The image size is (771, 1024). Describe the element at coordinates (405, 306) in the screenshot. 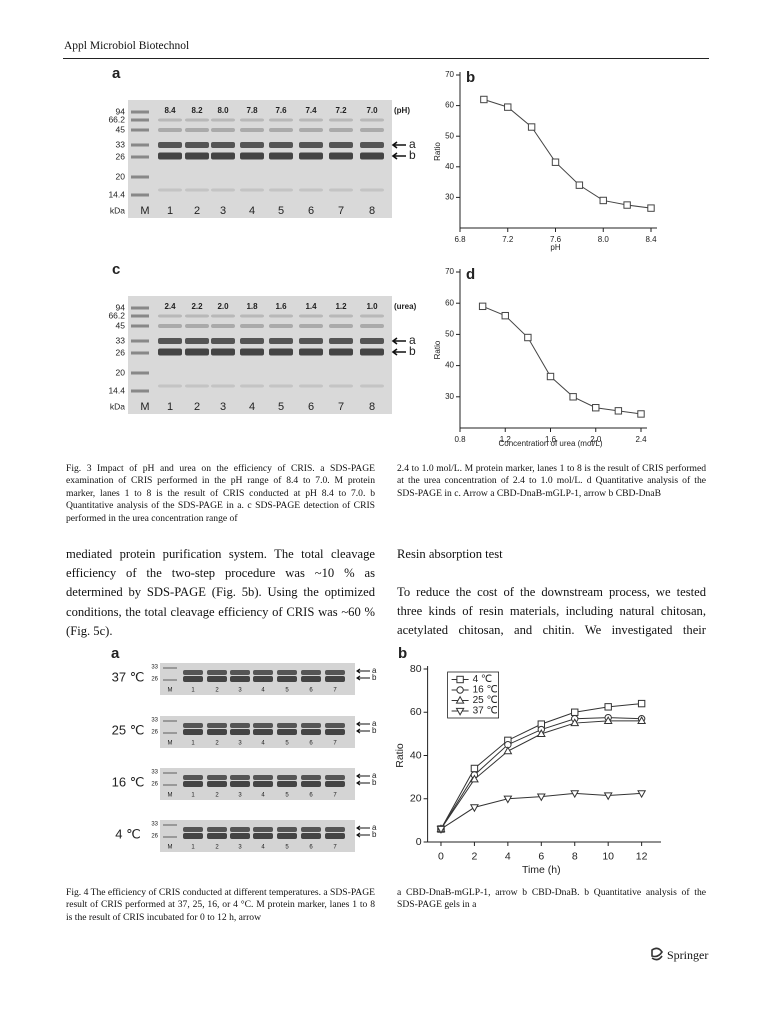

I see `condition-unit: (urea)` at that location.